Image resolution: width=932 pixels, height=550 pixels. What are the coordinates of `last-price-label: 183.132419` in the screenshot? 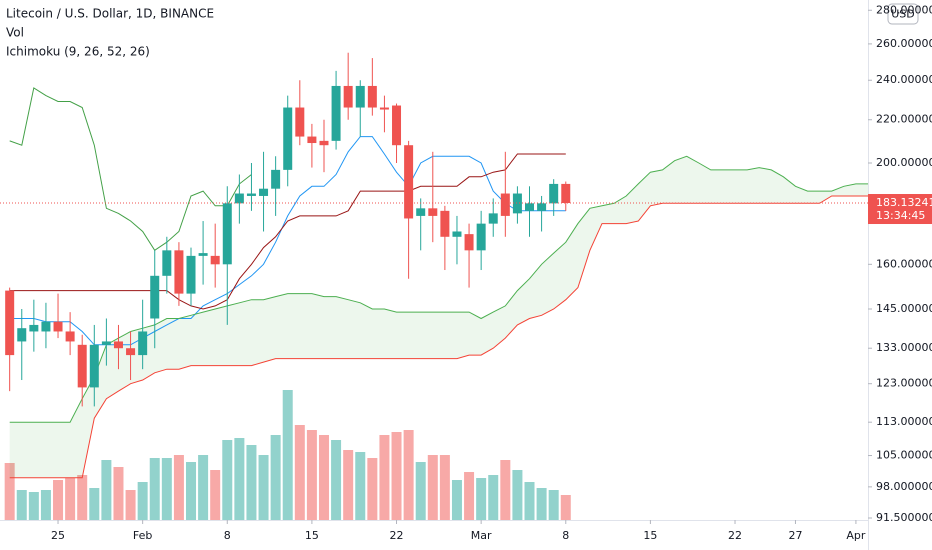 It's located at (904, 202).